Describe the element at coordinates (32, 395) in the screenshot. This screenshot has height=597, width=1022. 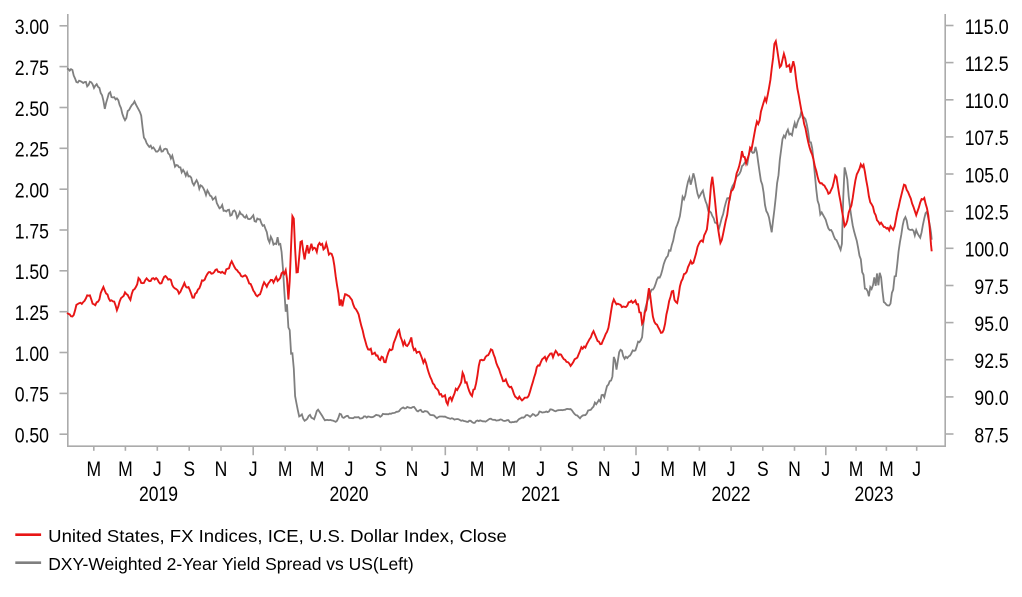
I see `svg-text: 0.75` at that location.